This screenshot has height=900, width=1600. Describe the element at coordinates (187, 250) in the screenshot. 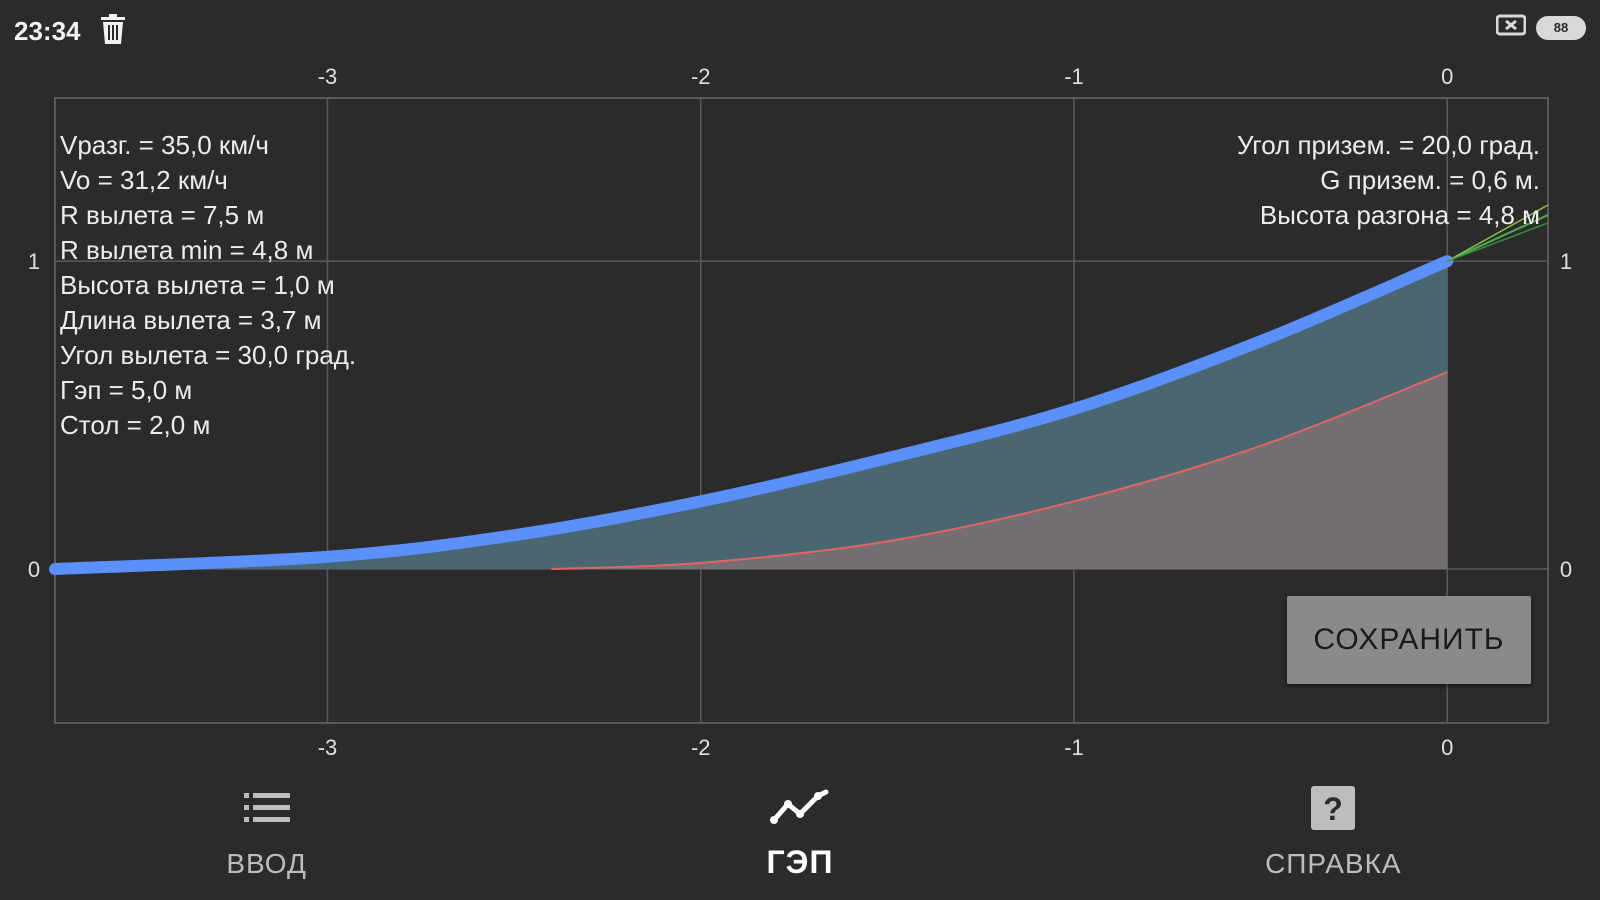

I see `info-line-r-vyleta-min: R вылета min = 4,8 м` at that location.